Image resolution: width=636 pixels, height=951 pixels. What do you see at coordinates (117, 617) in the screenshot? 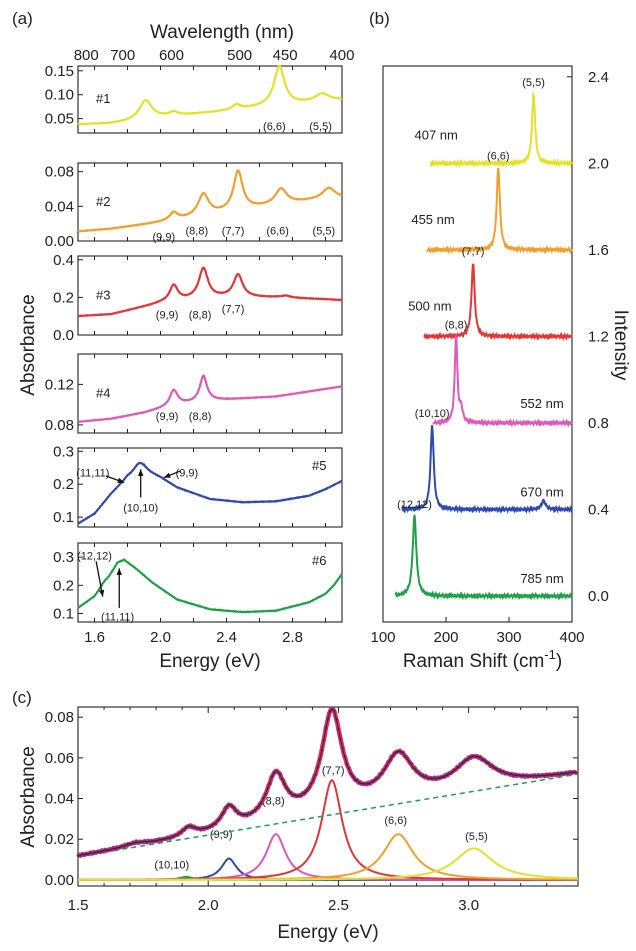
I see `chirality-label: (11,11)` at bounding box center [117, 617].